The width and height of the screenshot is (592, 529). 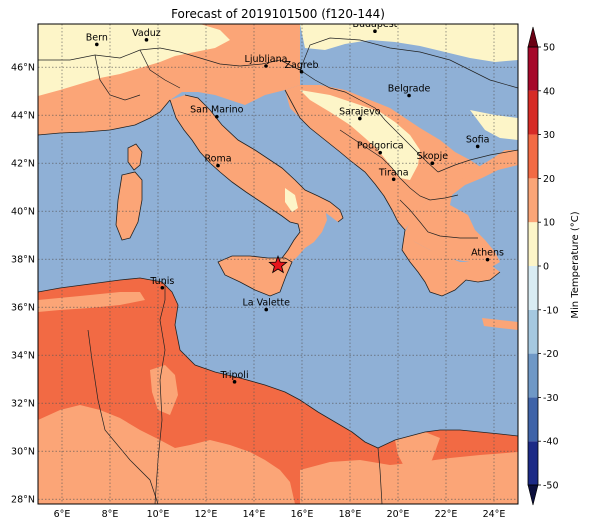 What do you see at coordinates (549, 179) in the screenshot?
I see `colorbar-tick-label: 20` at bounding box center [549, 179].